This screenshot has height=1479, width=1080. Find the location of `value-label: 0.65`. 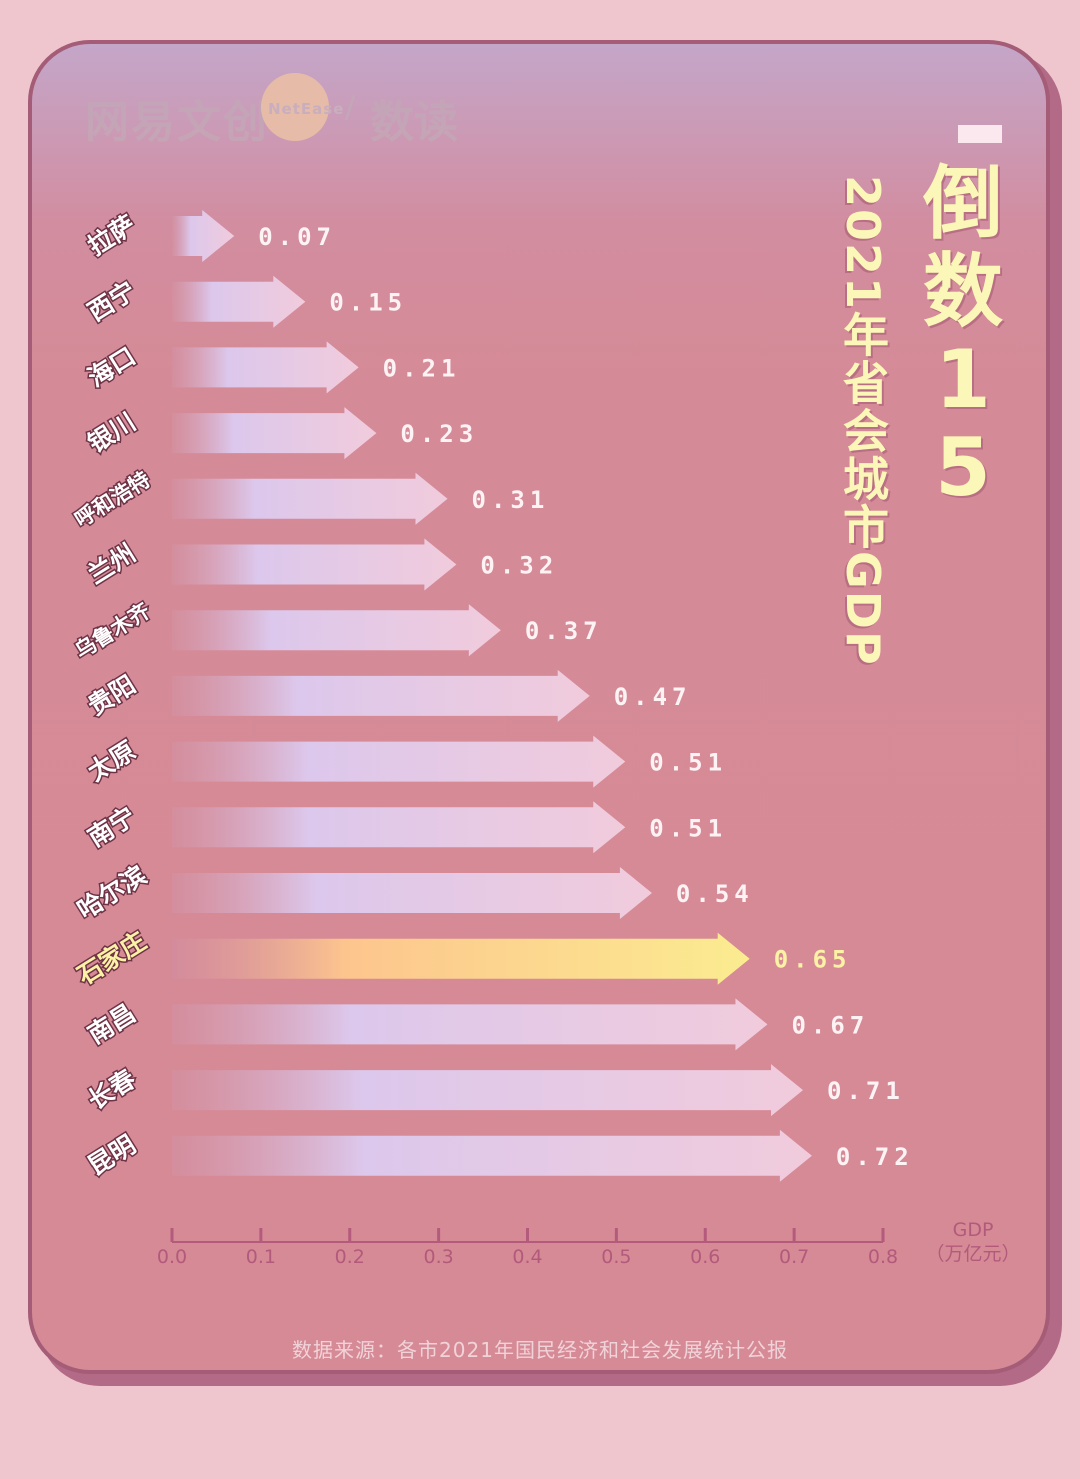

value-label: 0.65 is located at coordinates (813, 960).